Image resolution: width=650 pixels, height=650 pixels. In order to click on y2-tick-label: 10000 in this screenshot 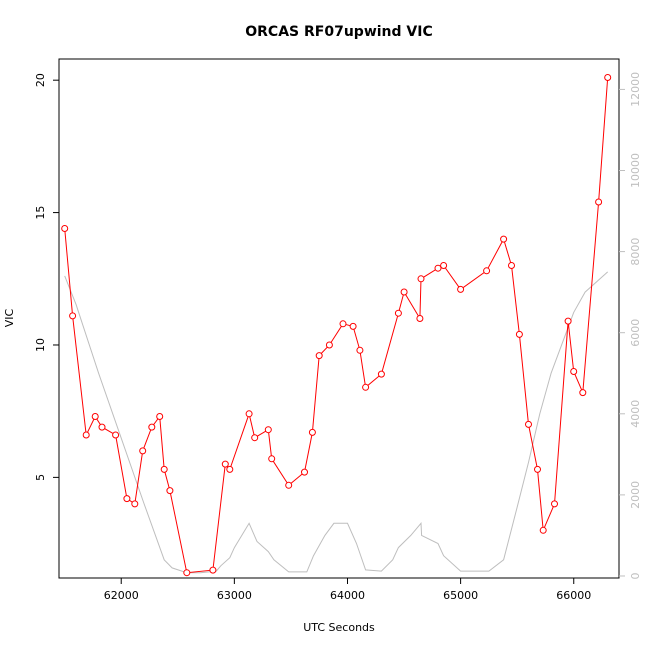, I will do `click(635, 170)`.